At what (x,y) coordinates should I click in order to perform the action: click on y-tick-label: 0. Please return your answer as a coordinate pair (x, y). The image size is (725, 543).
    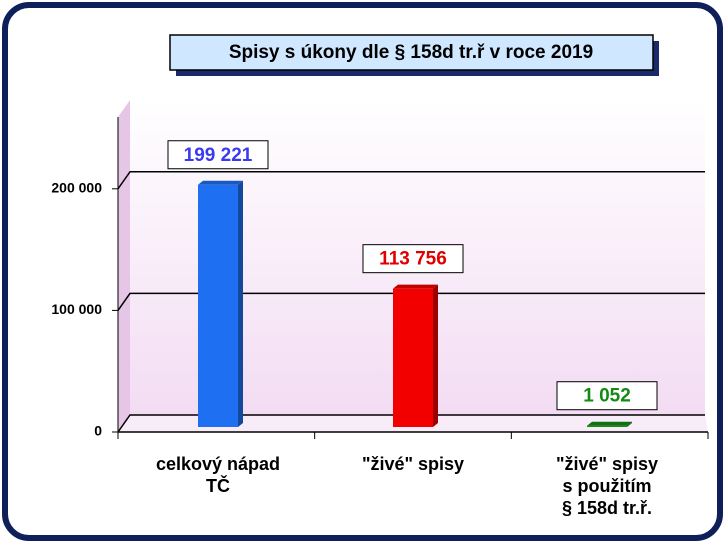
    Looking at the image, I should click on (98, 431).